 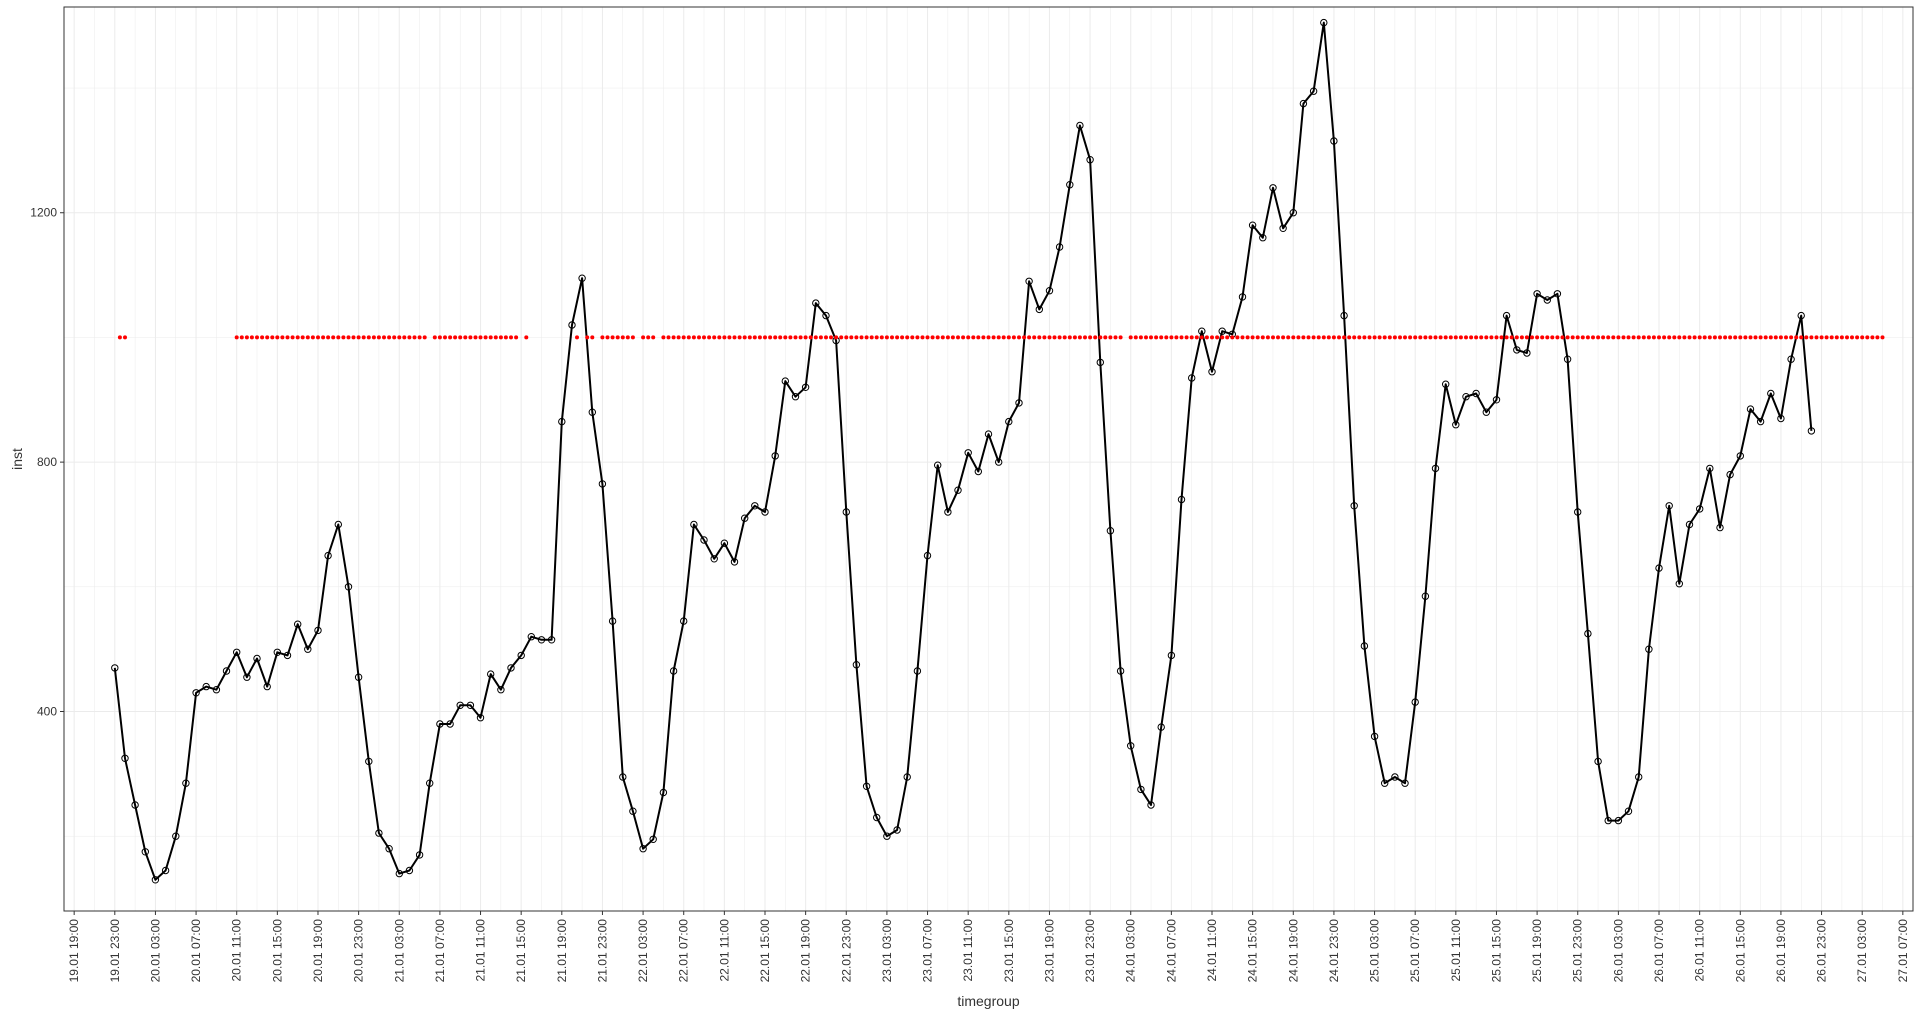 What do you see at coordinates (440, 951) in the screenshot?
I see `x-tick-label: 21.01 07:00` at bounding box center [440, 951].